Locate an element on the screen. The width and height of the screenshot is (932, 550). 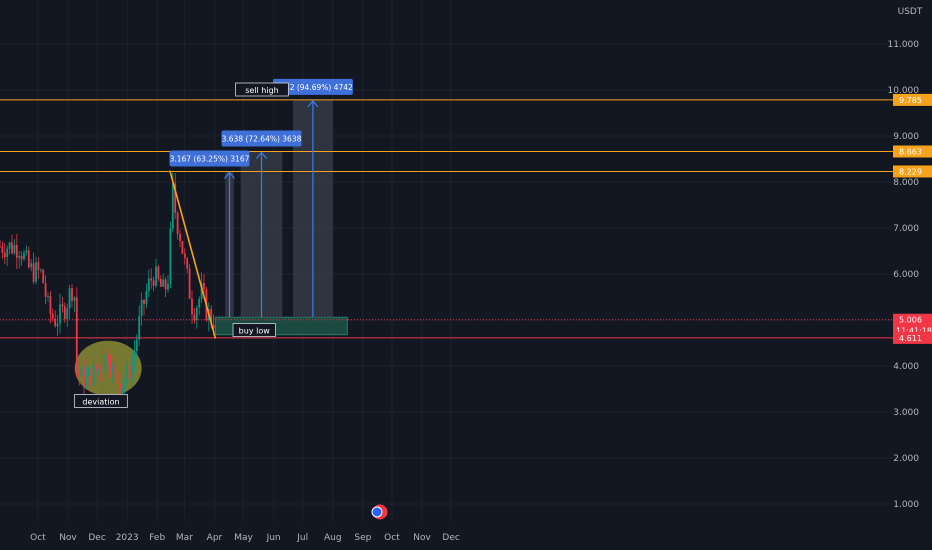
events-flag is located at coordinates (379, 512).